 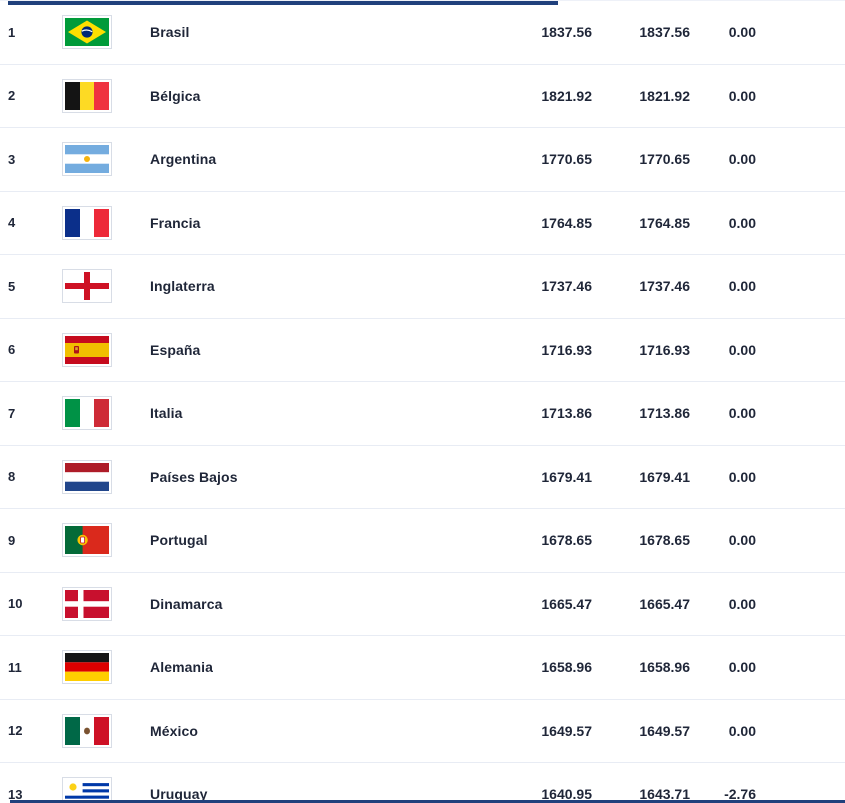 I want to click on points-previous: 1713.86, so click(x=664, y=413).